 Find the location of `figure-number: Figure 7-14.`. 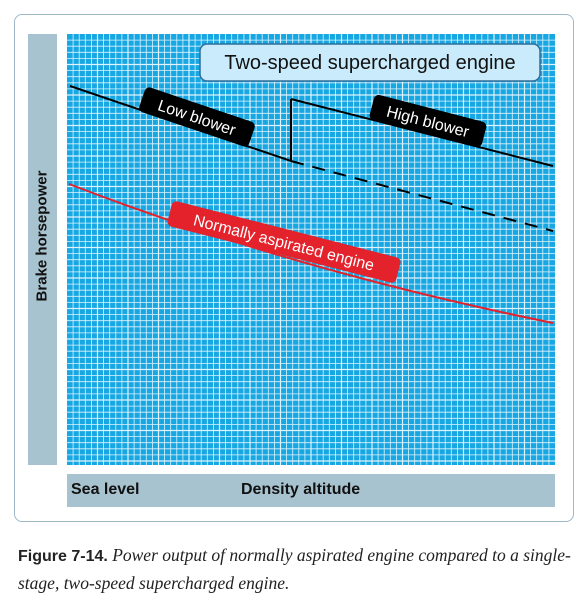

figure-number: Figure 7-14. is located at coordinates (63, 556).